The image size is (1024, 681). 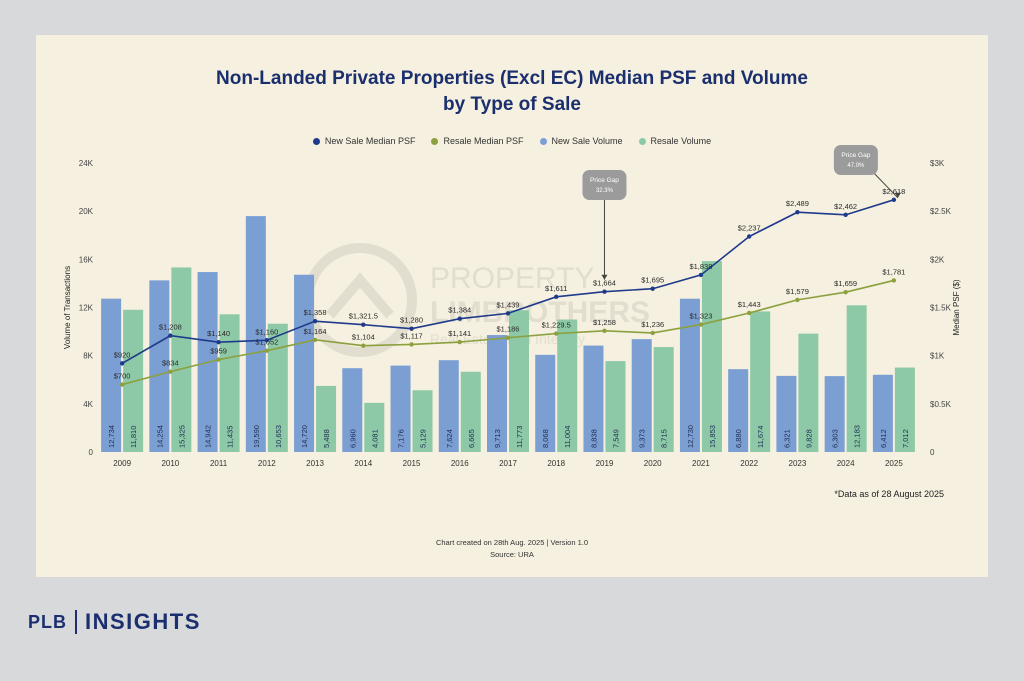 I want to click on bar-label-resale-volume: 11,674, so click(x=760, y=437).